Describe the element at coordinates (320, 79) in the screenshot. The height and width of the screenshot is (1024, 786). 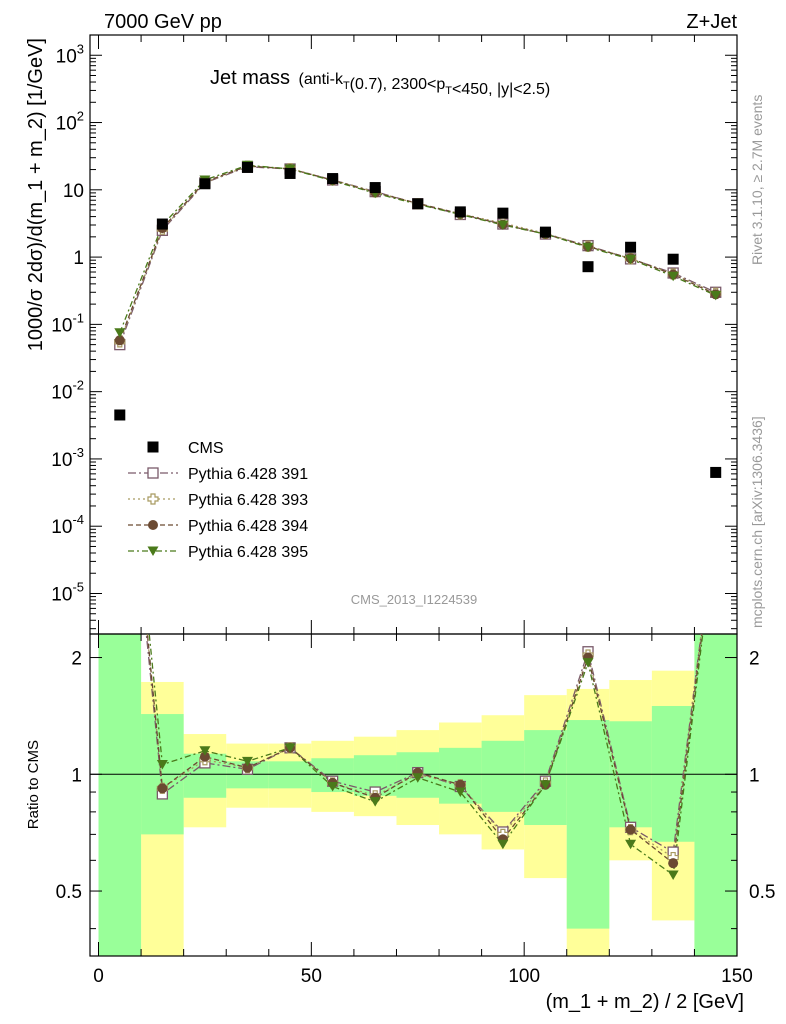
I see `title-cut-part: (anti-k` at that location.